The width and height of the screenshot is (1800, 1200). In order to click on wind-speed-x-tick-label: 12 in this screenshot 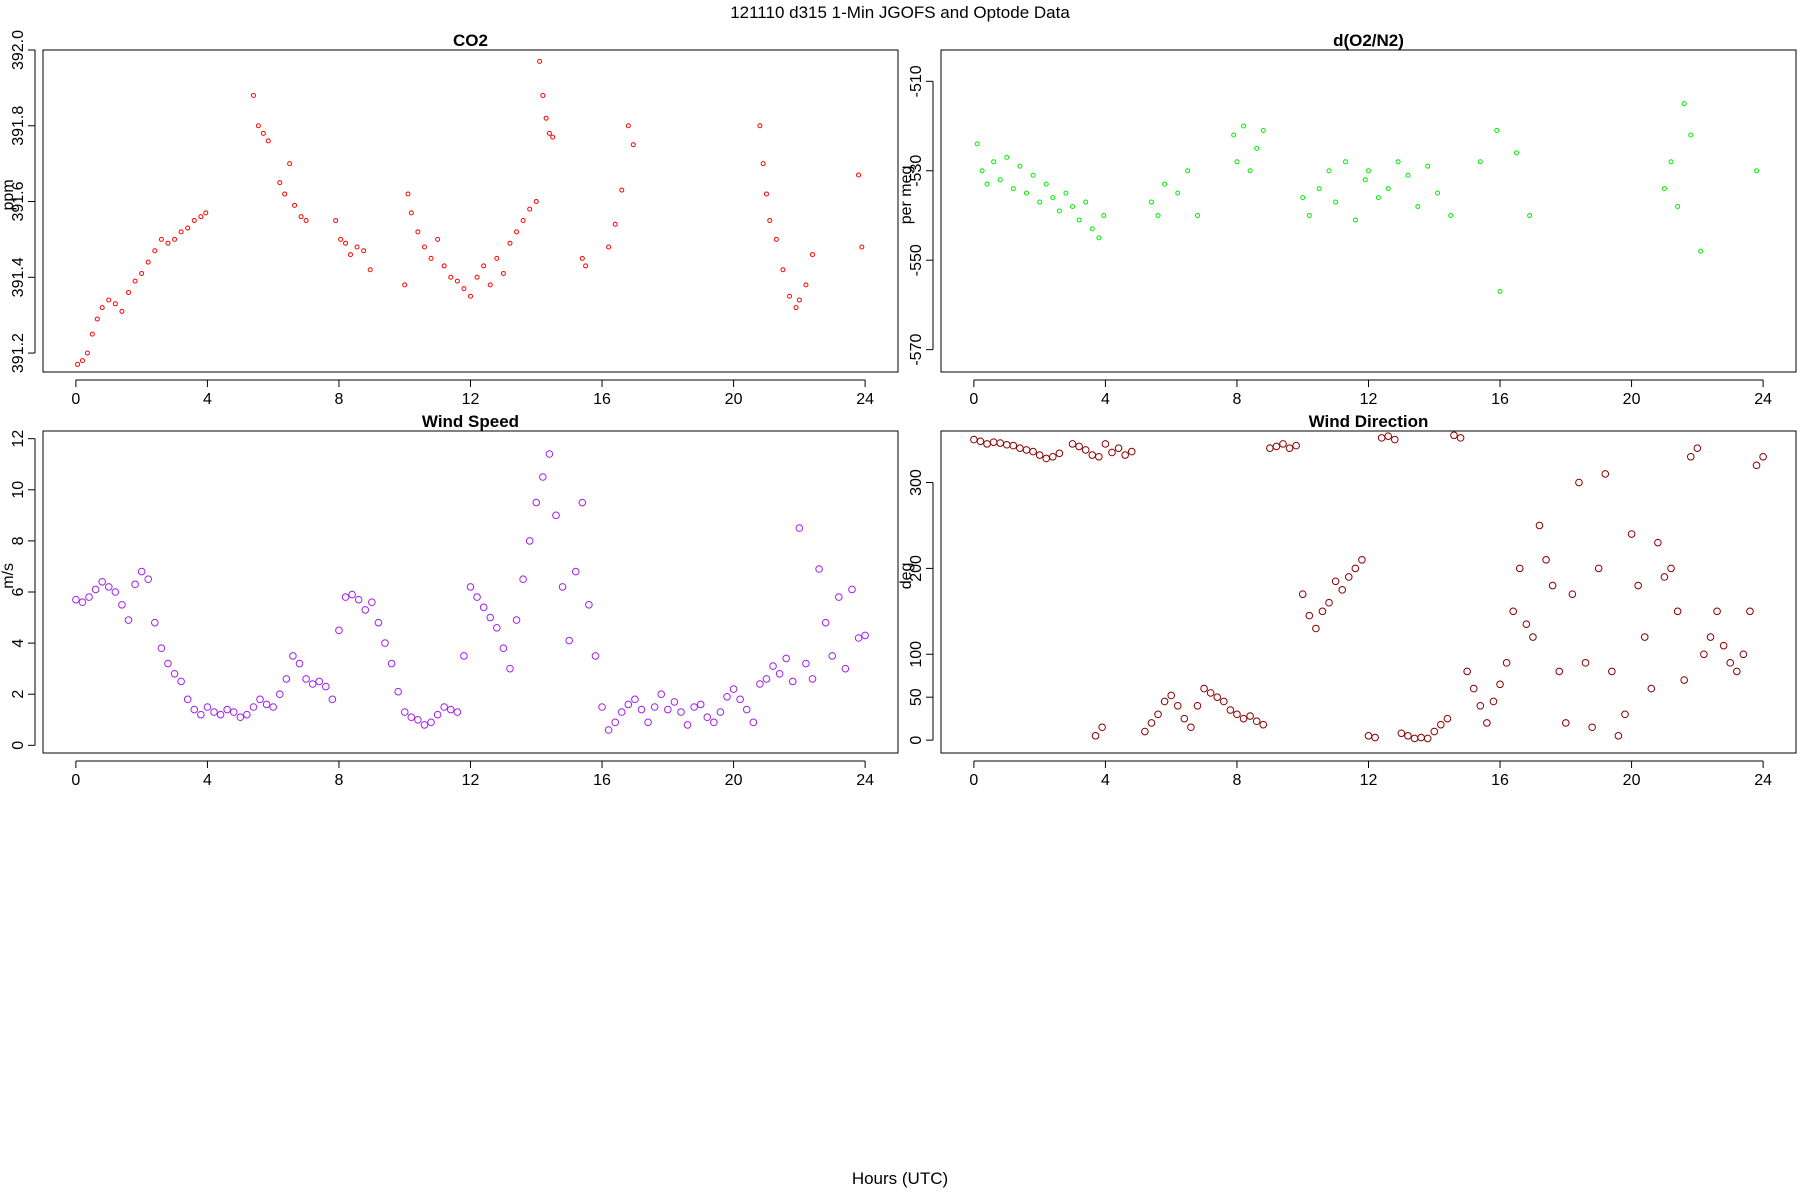, I will do `click(471, 780)`.